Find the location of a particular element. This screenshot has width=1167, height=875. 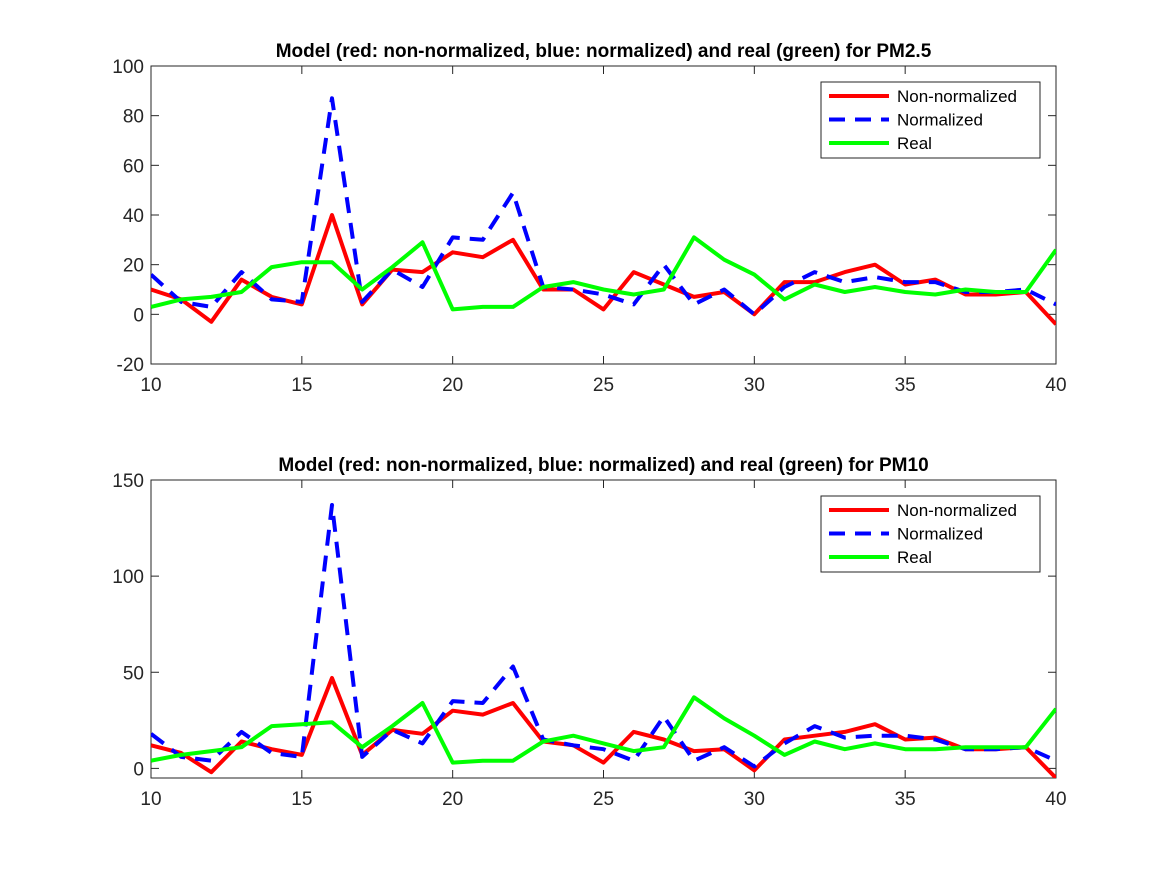

y-tick-label: -20 is located at coordinates (130, 365).